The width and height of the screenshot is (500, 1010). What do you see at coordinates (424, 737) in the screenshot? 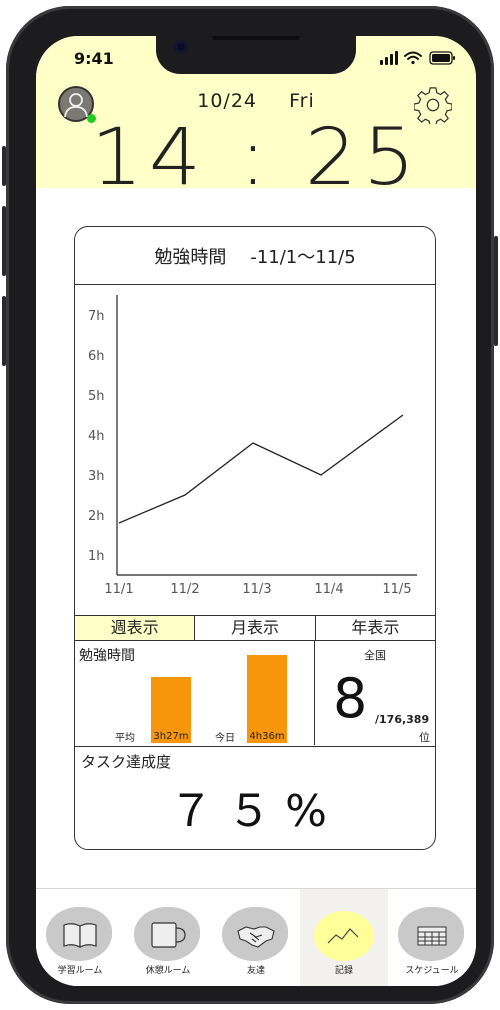
I see `ranking-unit: 位` at bounding box center [424, 737].